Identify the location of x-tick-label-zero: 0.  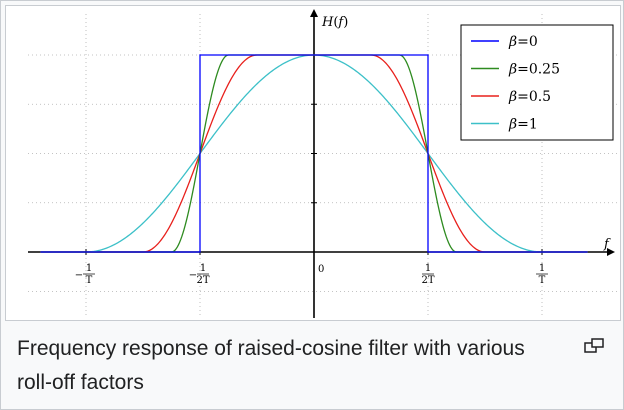
(321, 269).